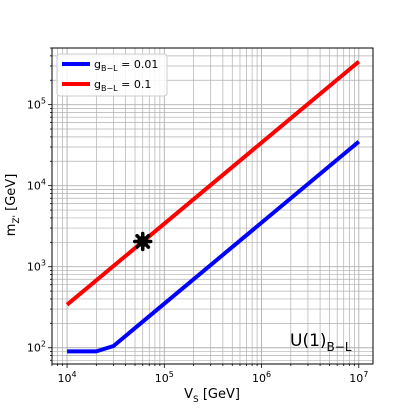 The height and width of the screenshot is (415, 415). Describe the element at coordinates (126, 65) in the screenshot. I see `legend-entry-0: gB−L = 0.01` at that location.